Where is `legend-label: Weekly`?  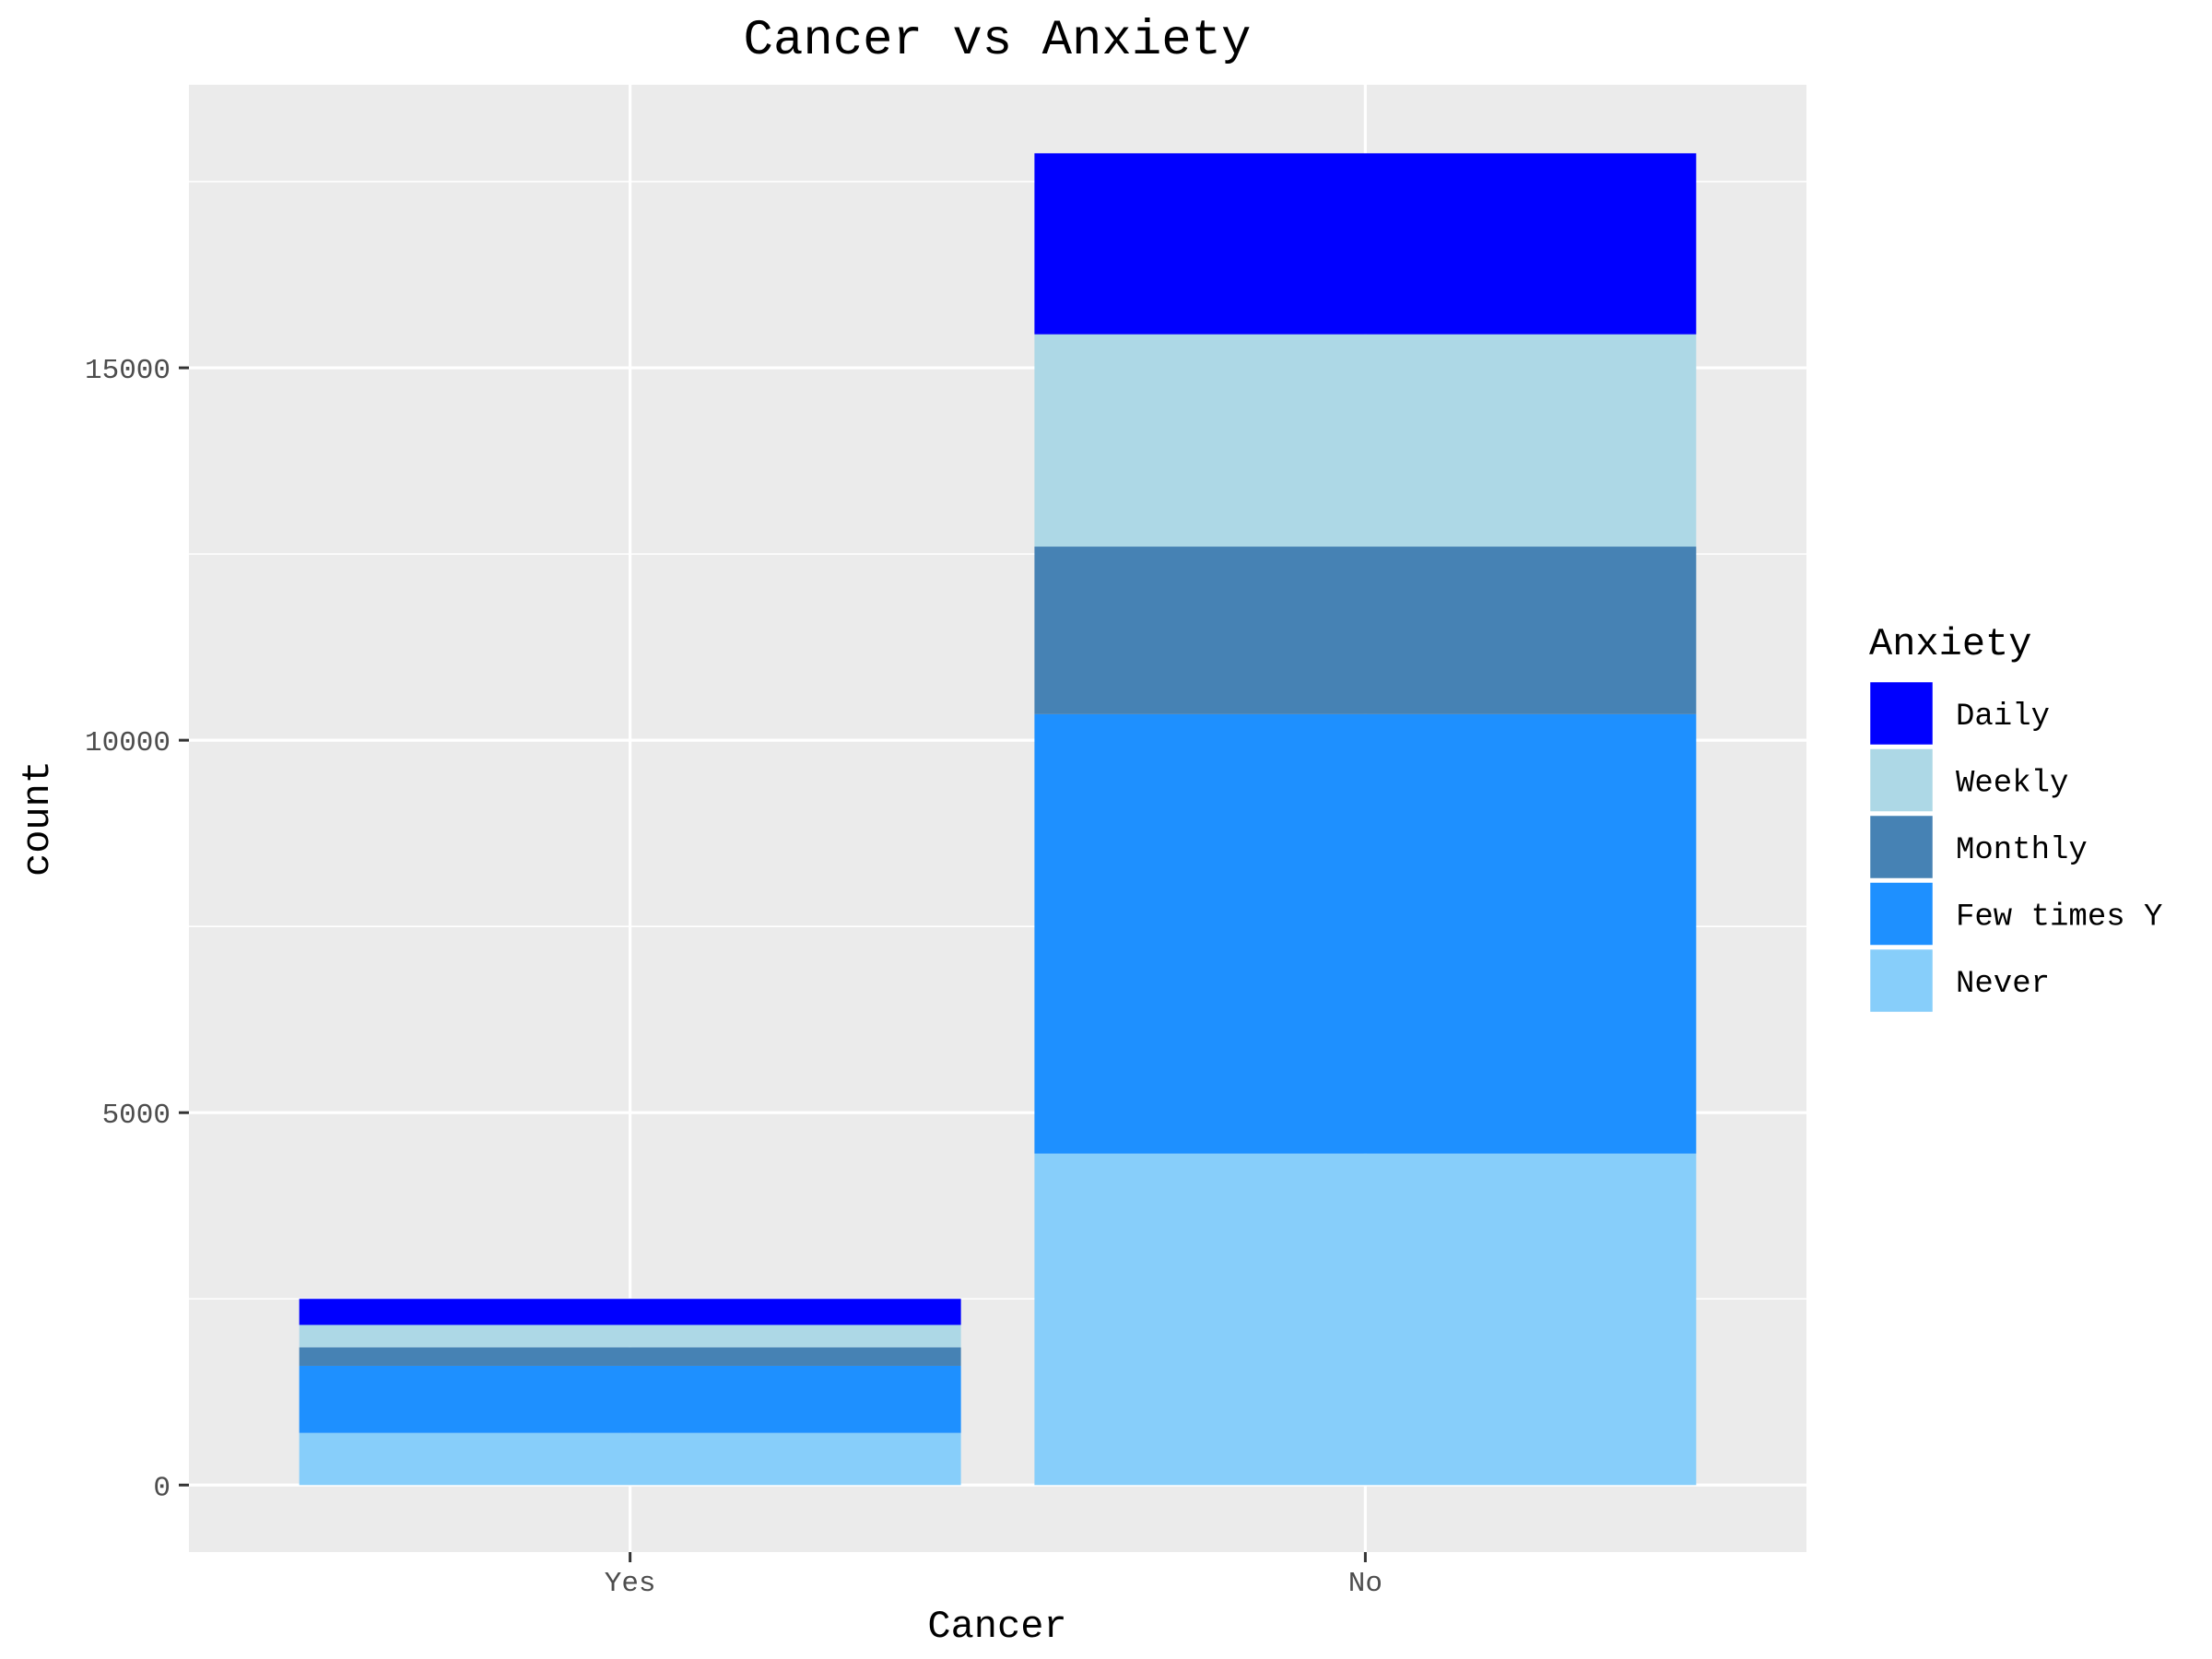
legend-label: Weekly is located at coordinates (2012, 784).